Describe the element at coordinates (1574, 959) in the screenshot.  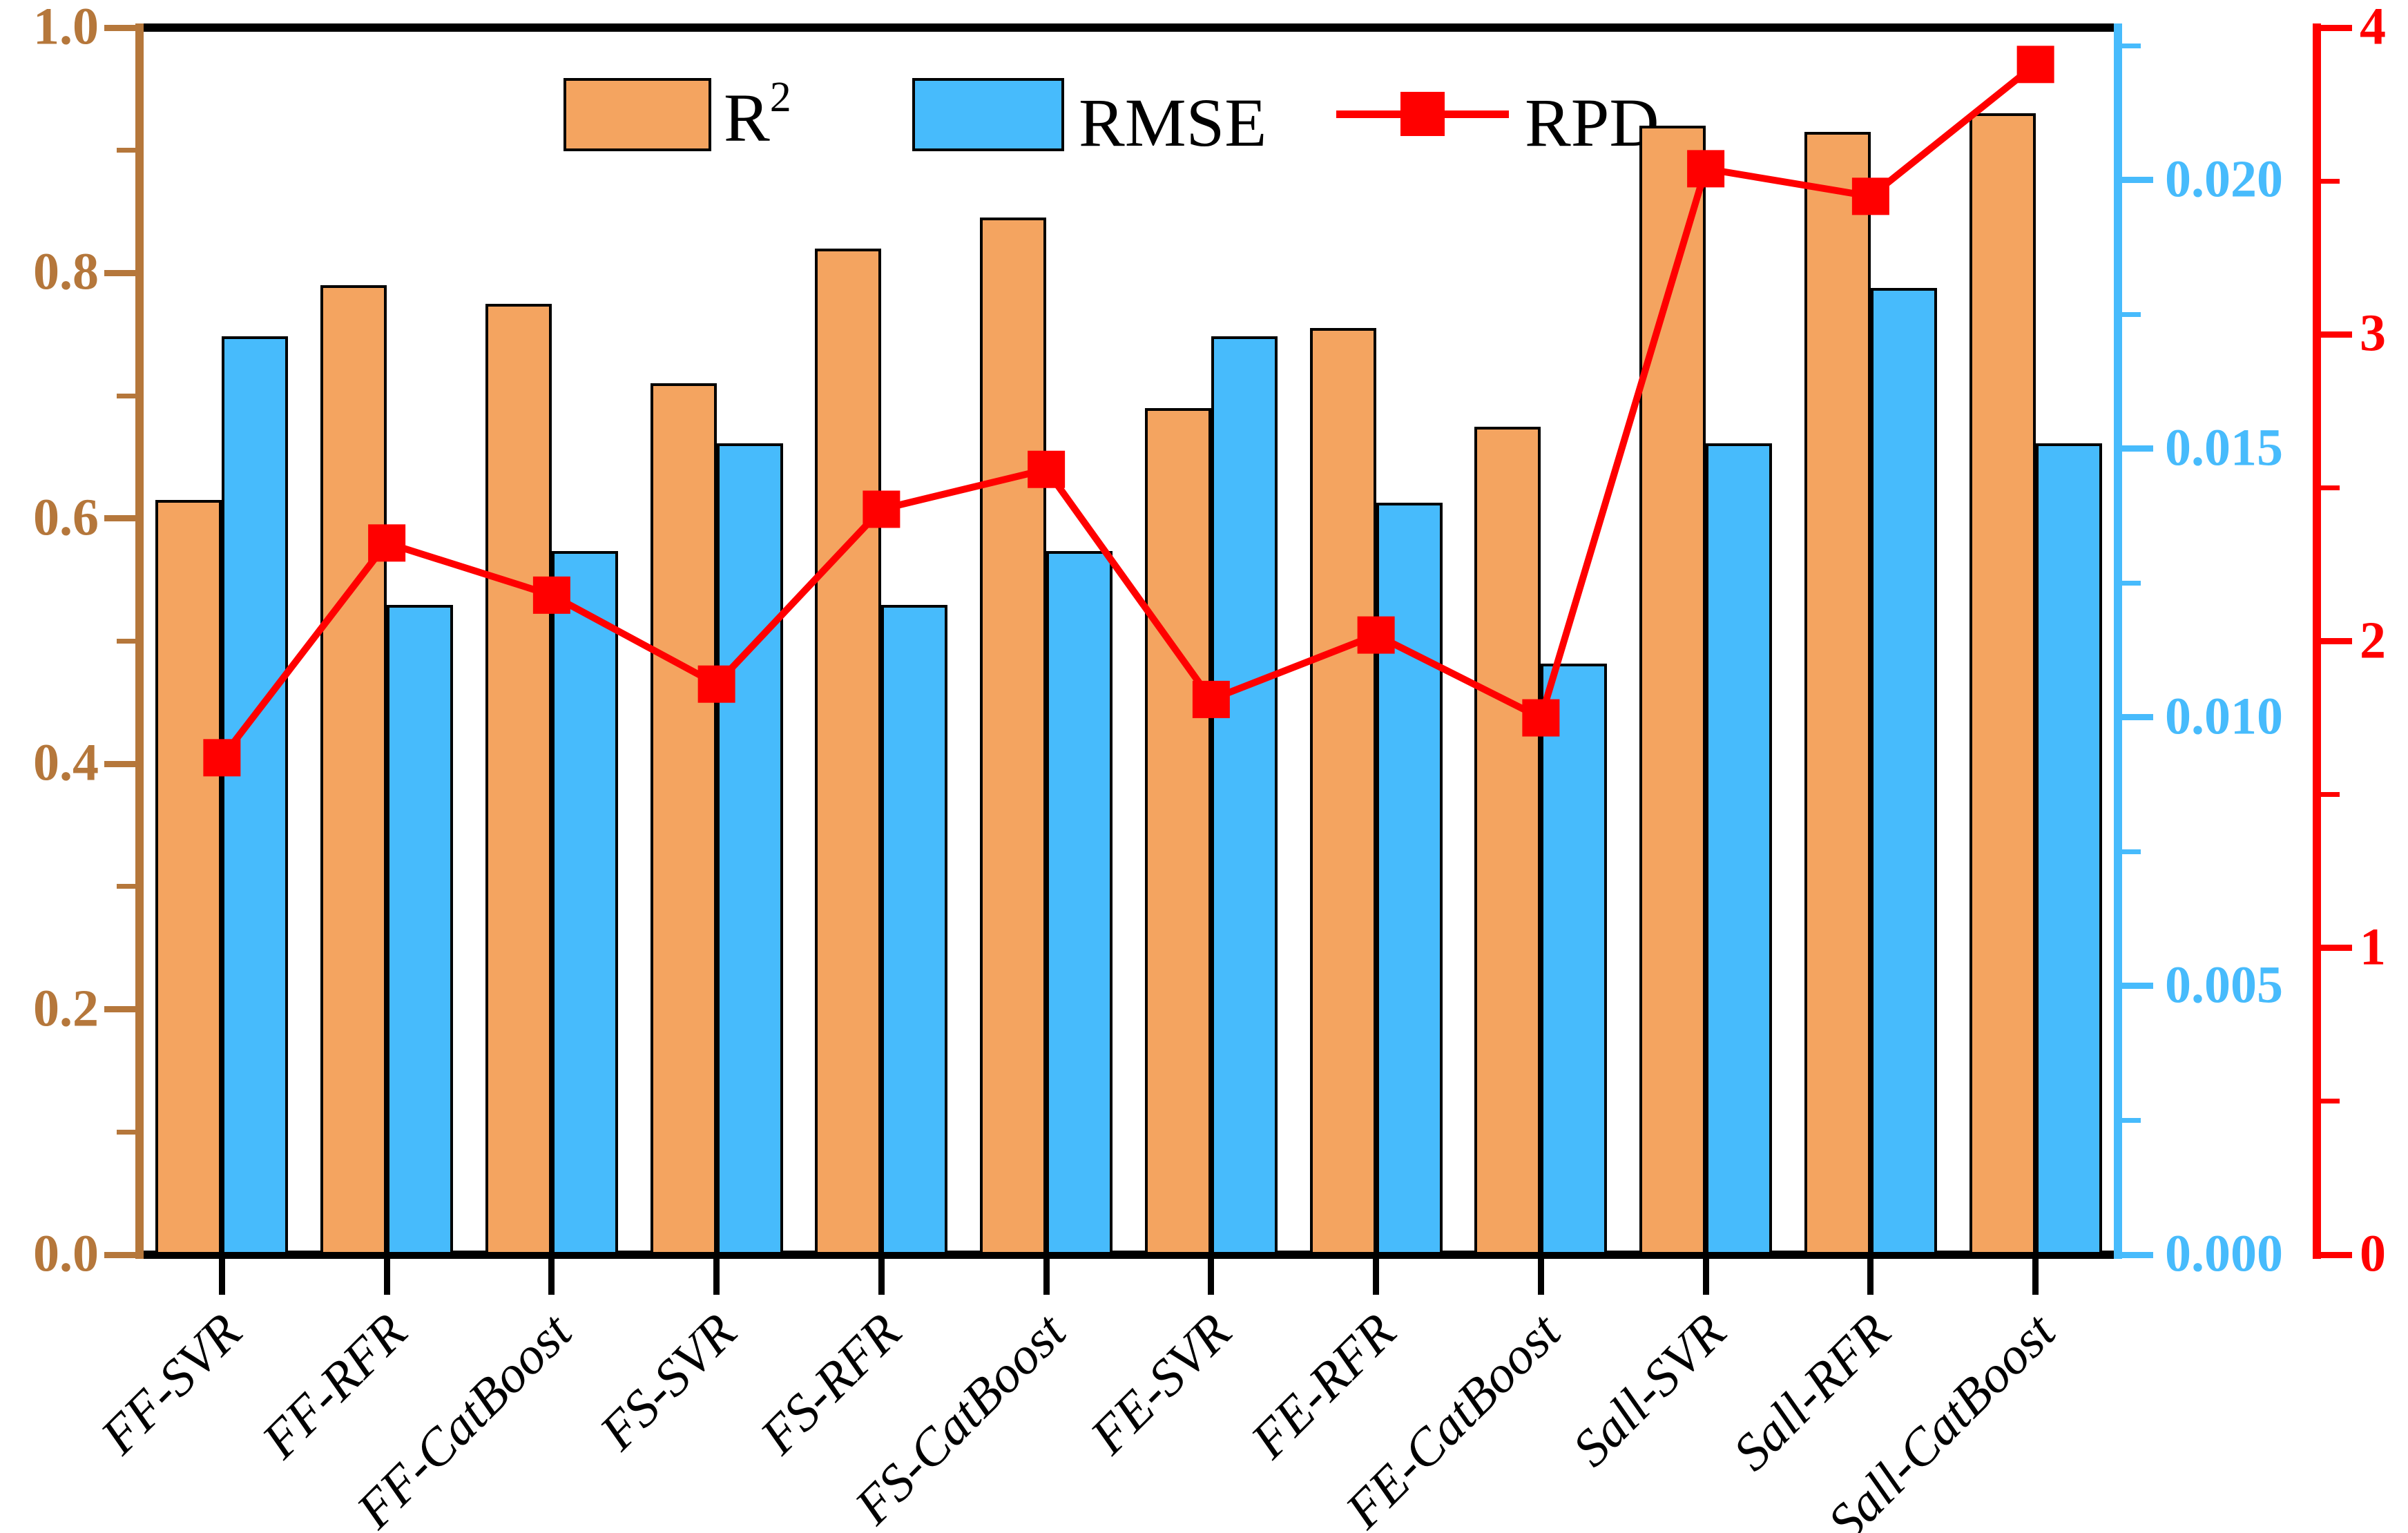
I see `bar-rmse-FE-CatBoost` at that location.